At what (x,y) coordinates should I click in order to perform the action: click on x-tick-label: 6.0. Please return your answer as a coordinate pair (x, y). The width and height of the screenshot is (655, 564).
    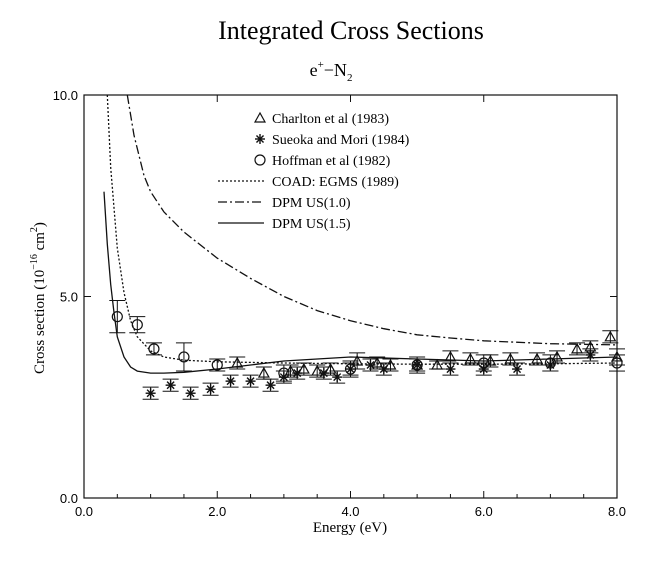
    Looking at the image, I should click on (484, 511).